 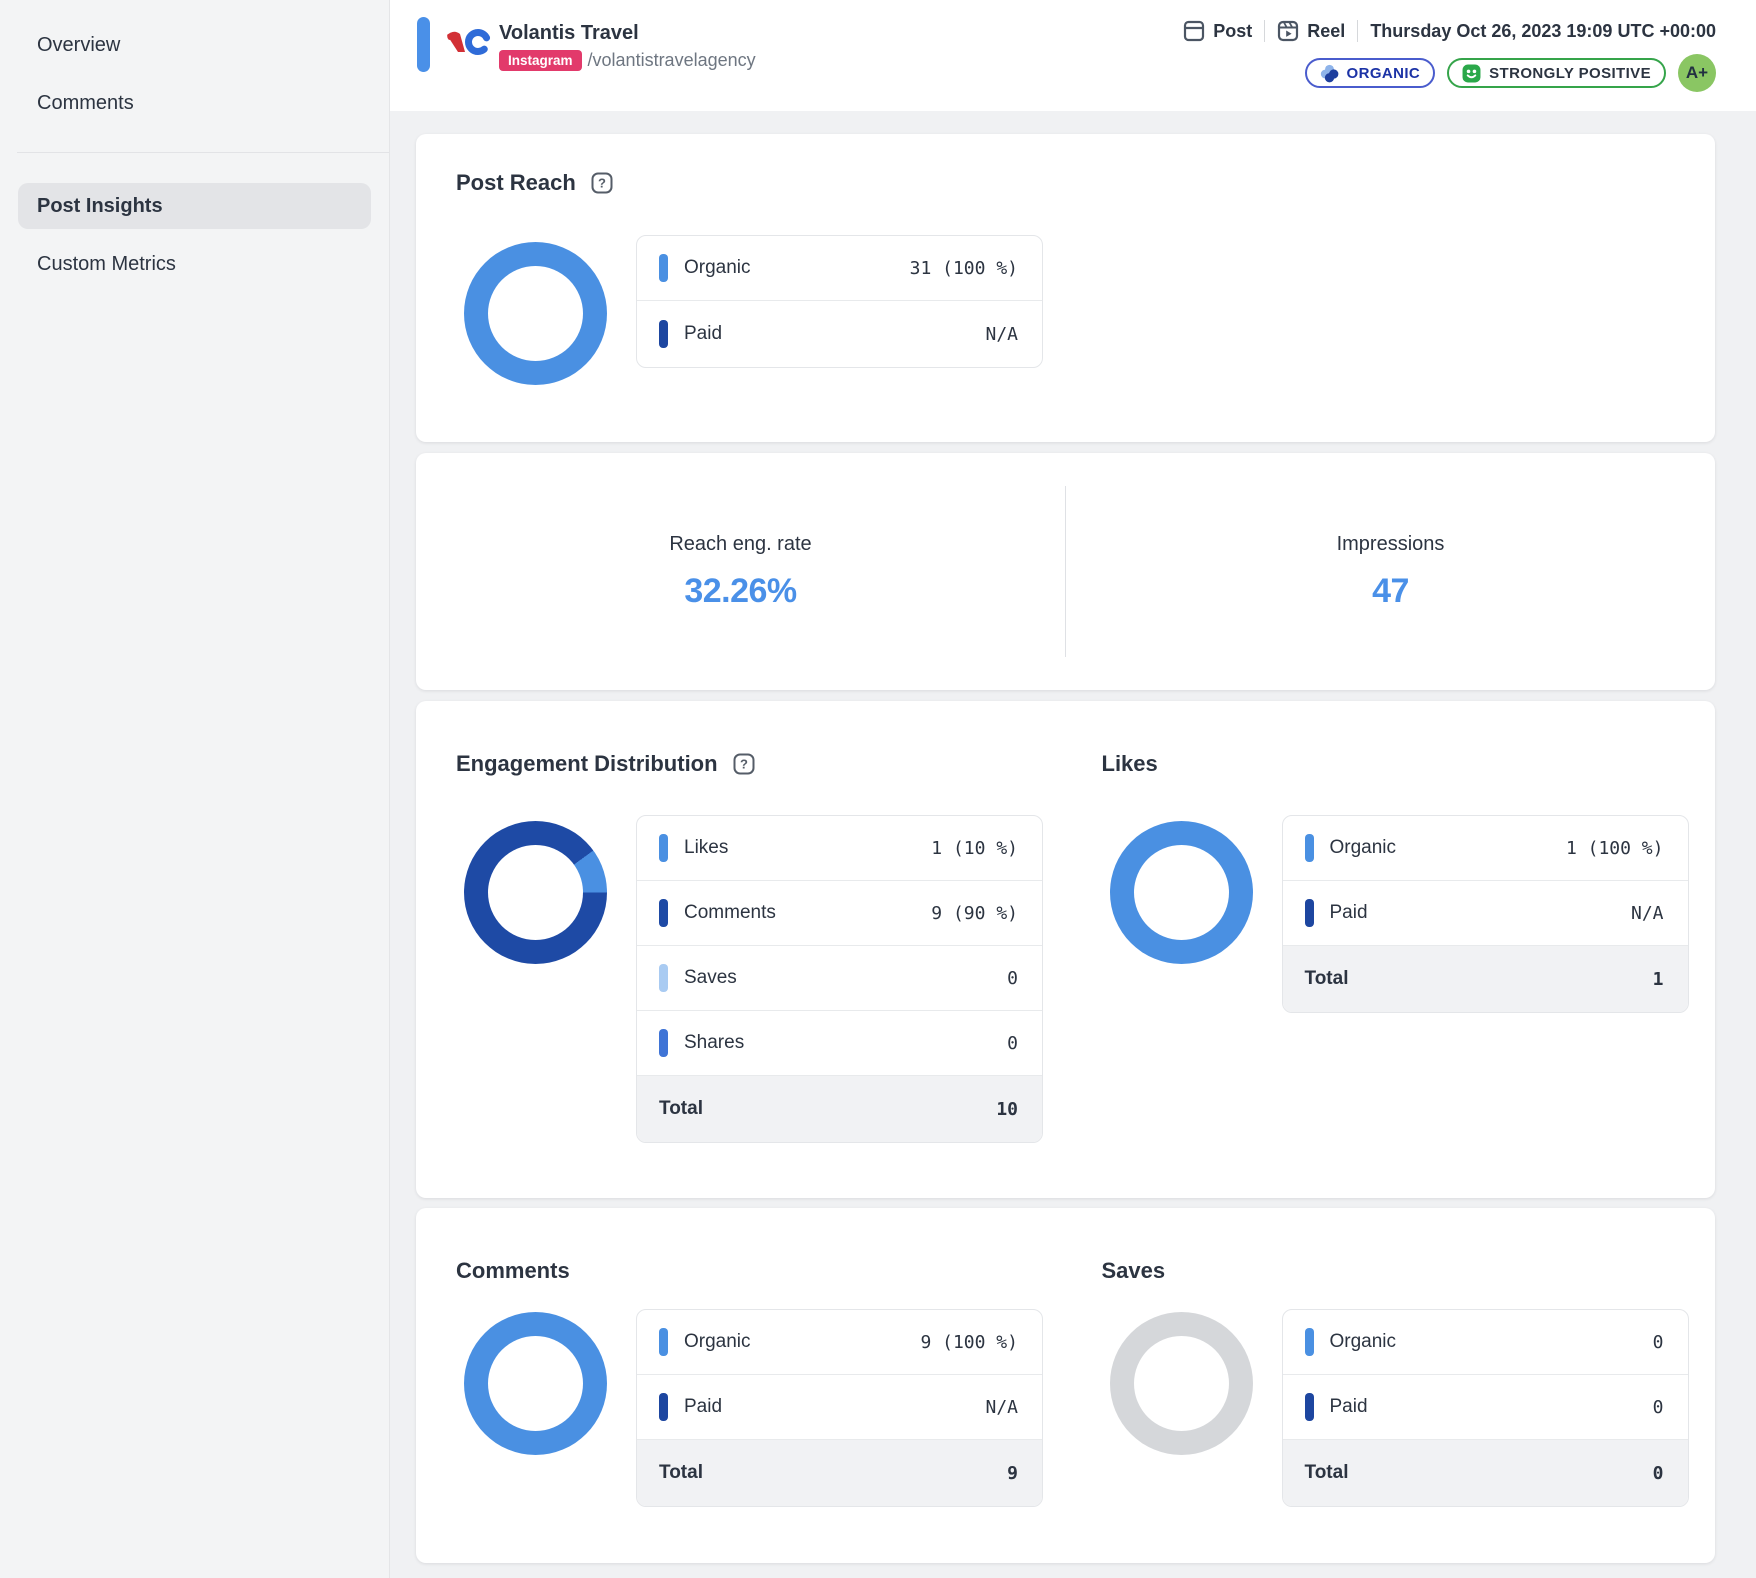 I want to click on legend-row-saves: Saves 0, so click(x=839, y=978).